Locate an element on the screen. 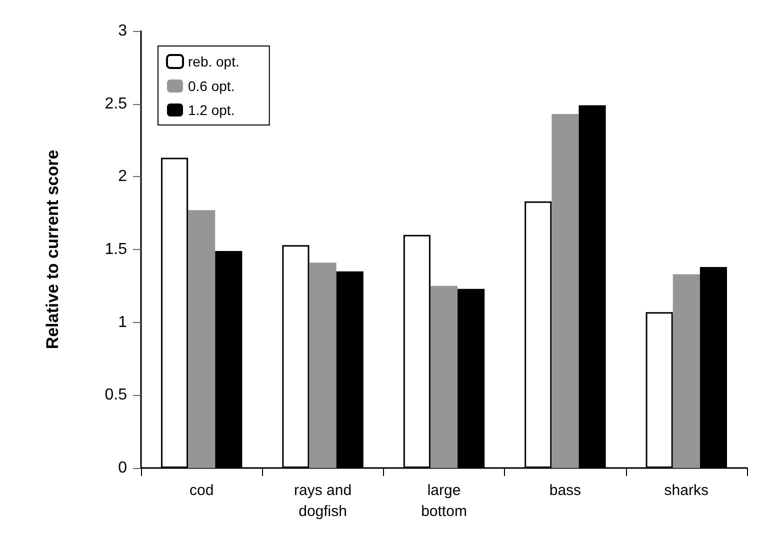  y-tick-label: 0.5 is located at coordinates (116, 395).